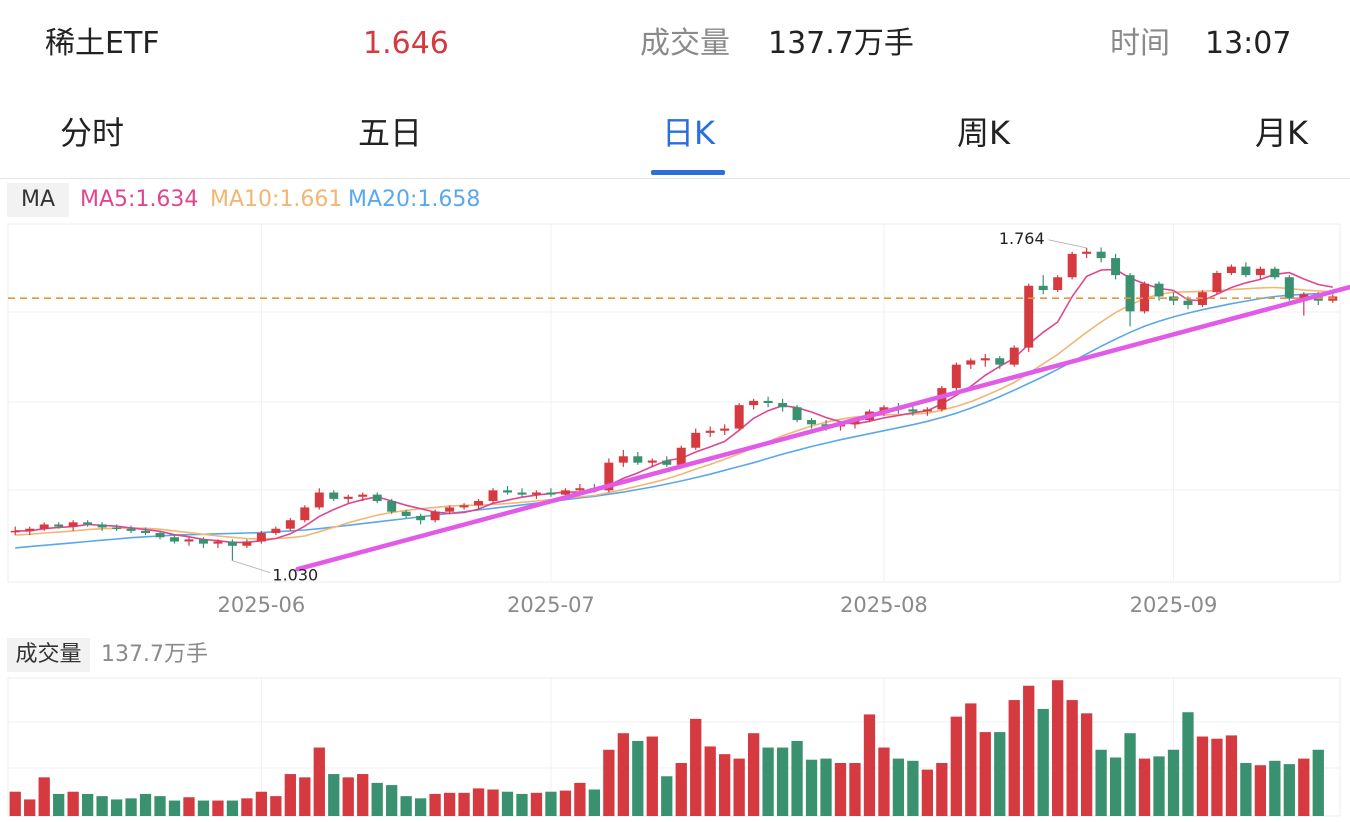 The image size is (1350, 822). What do you see at coordinates (1281, 133) in the screenshot?
I see `tab-monthly-k: 月K` at bounding box center [1281, 133].